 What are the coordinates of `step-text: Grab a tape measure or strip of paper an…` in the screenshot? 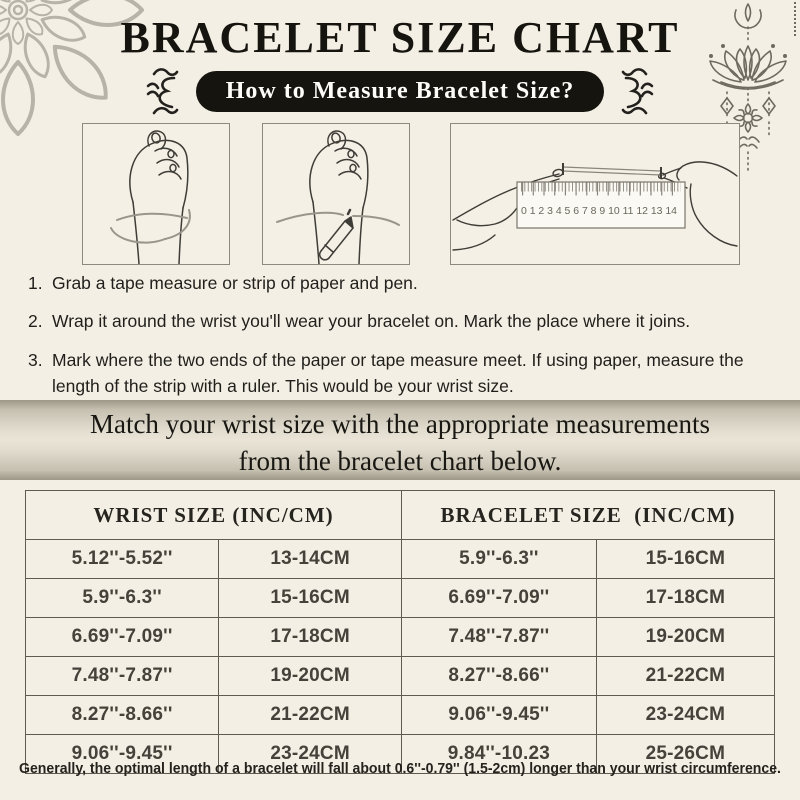 It's located at (235, 283).